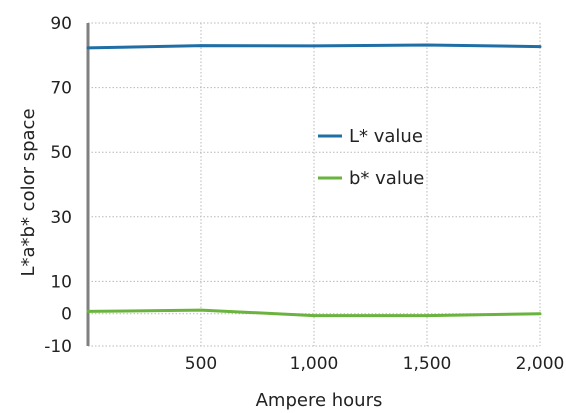 Image resolution: width=566 pixels, height=413 pixels. Describe the element at coordinates (386, 178) in the screenshot. I see `legend-label: b* value` at that location.